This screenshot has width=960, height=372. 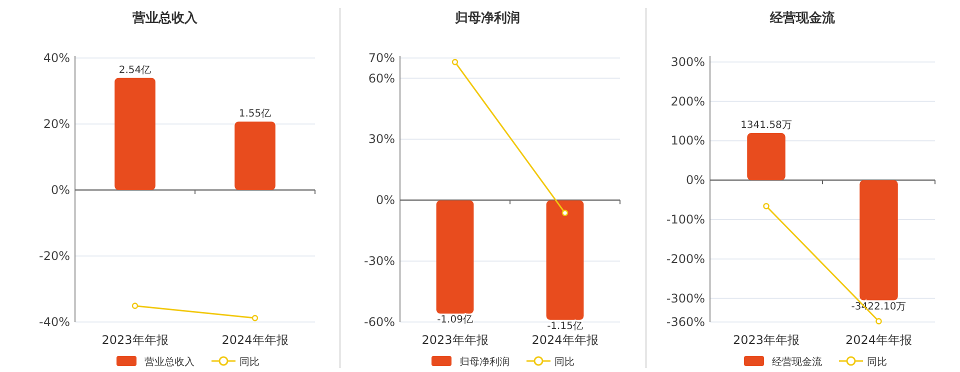 I want to click on legend-label: 经营现金流, so click(x=797, y=362).